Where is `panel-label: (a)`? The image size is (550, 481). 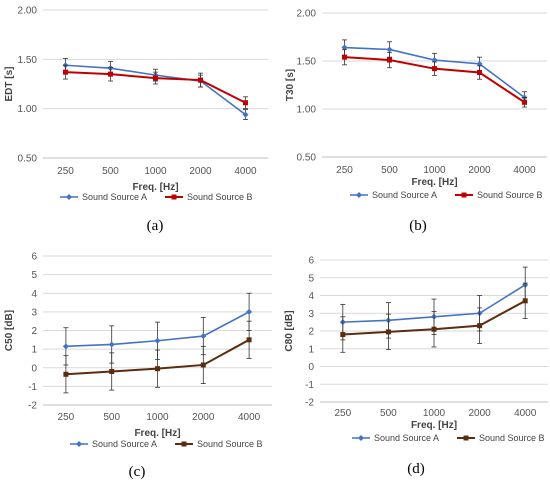 panel-label: (a) is located at coordinates (155, 226).